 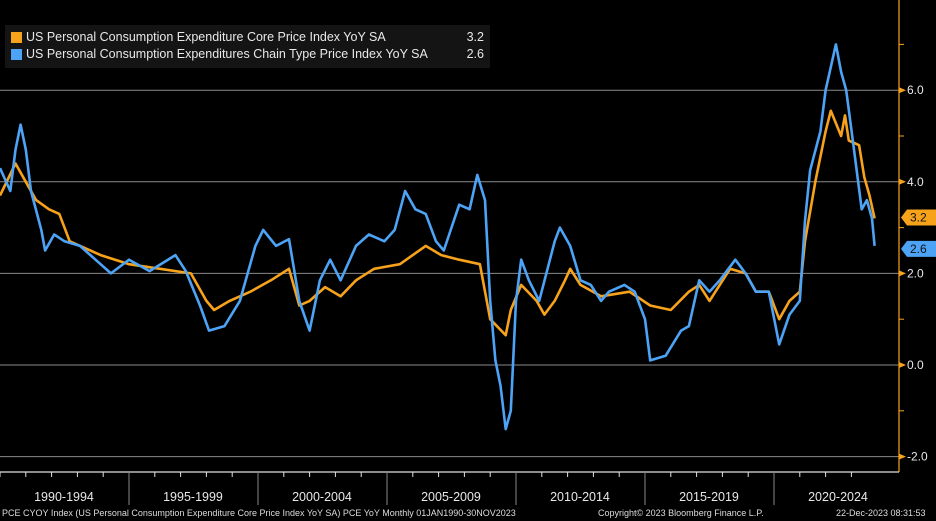 I want to click on y-tick-label: 0.0, so click(x=915, y=365).